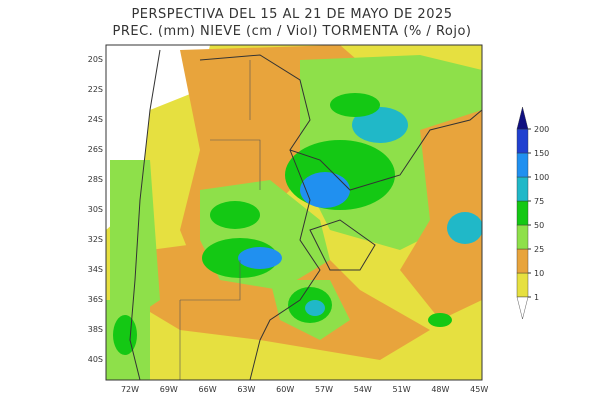 The width and height of the screenshot is (600, 400). What do you see at coordinates (95, 329) in the screenshot?
I see `lat-label: 38S` at bounding box center [95, 329].